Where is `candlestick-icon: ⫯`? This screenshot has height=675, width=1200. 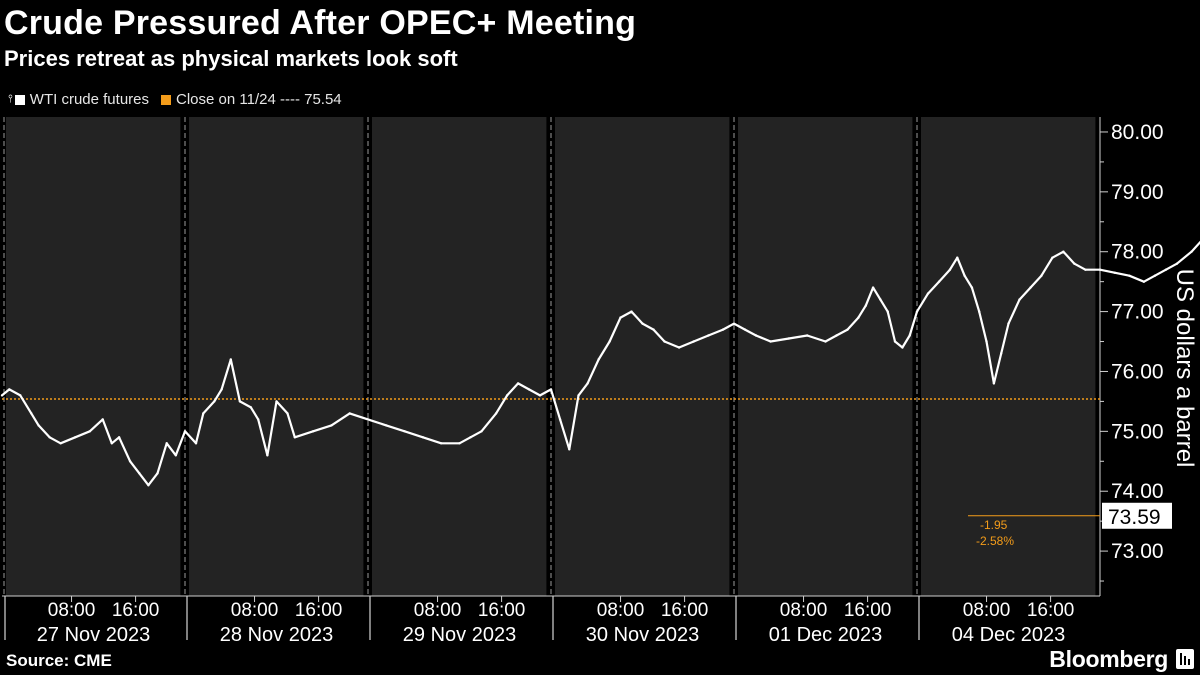 candlestick-icon: ⫯ is located at coordinates (10, 99).